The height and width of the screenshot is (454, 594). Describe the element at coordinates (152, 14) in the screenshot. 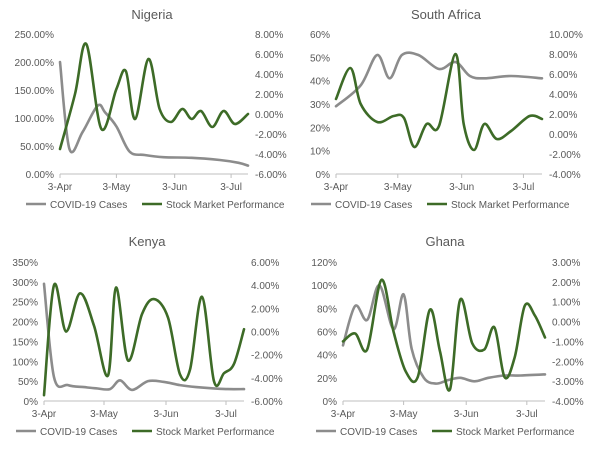

I see `chart-title: Nigeria` at that location.